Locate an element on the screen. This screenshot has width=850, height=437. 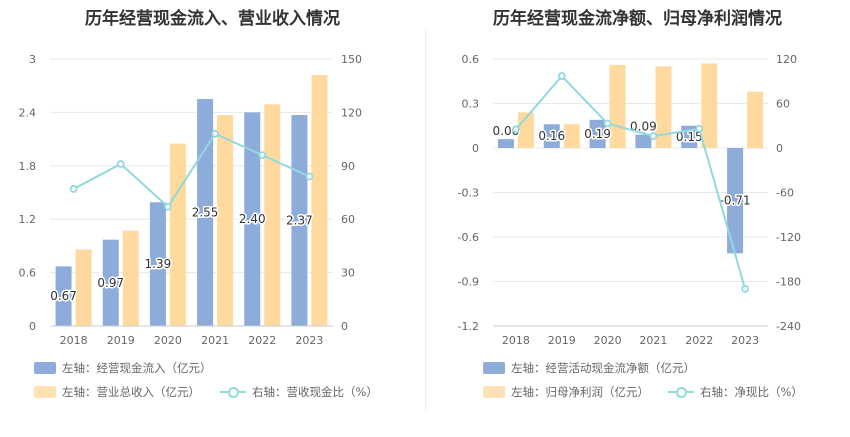
right-legend-net-cash-ratio: 右轴：净现比（%） is located at coordinates (735, 392).